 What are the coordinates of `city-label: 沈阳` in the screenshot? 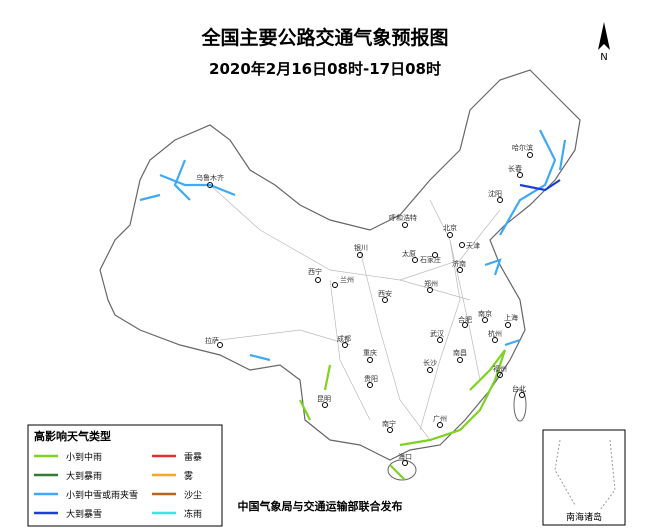 It's located at (495, 193).